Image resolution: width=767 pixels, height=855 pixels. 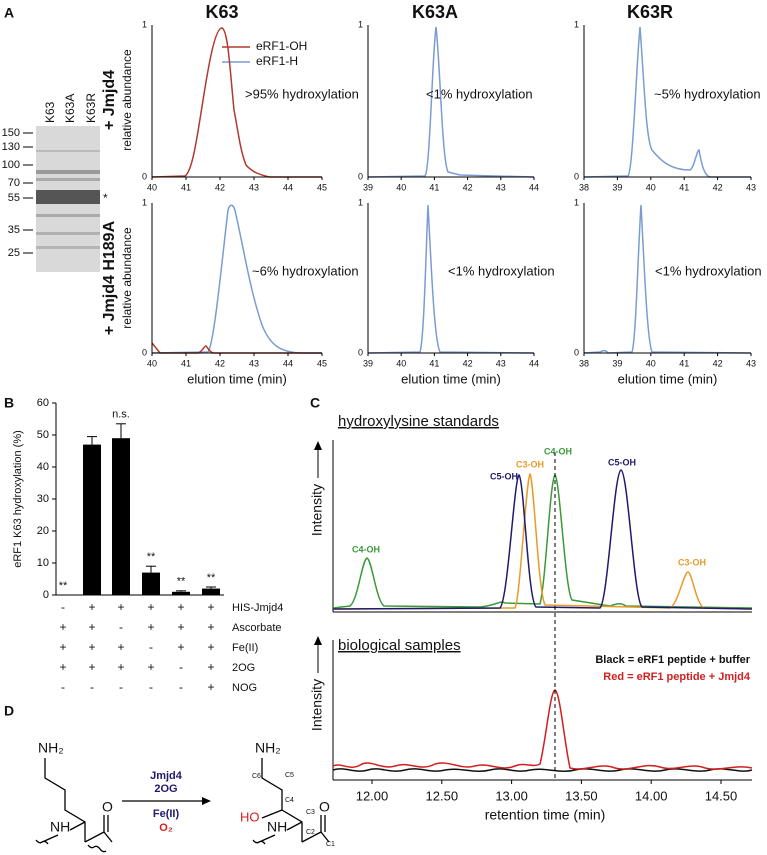 What do you see at coordinates (14, 253) in the screenshot?
I see `marker-label: 25` at bounding box center [14, 253].